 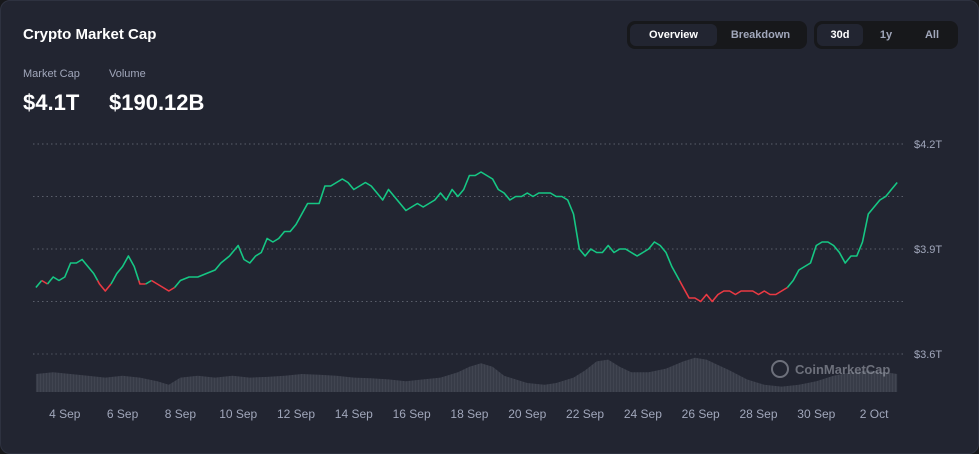 I want to click on y-tick-label: $4.2T, so click(x=928, y=145).